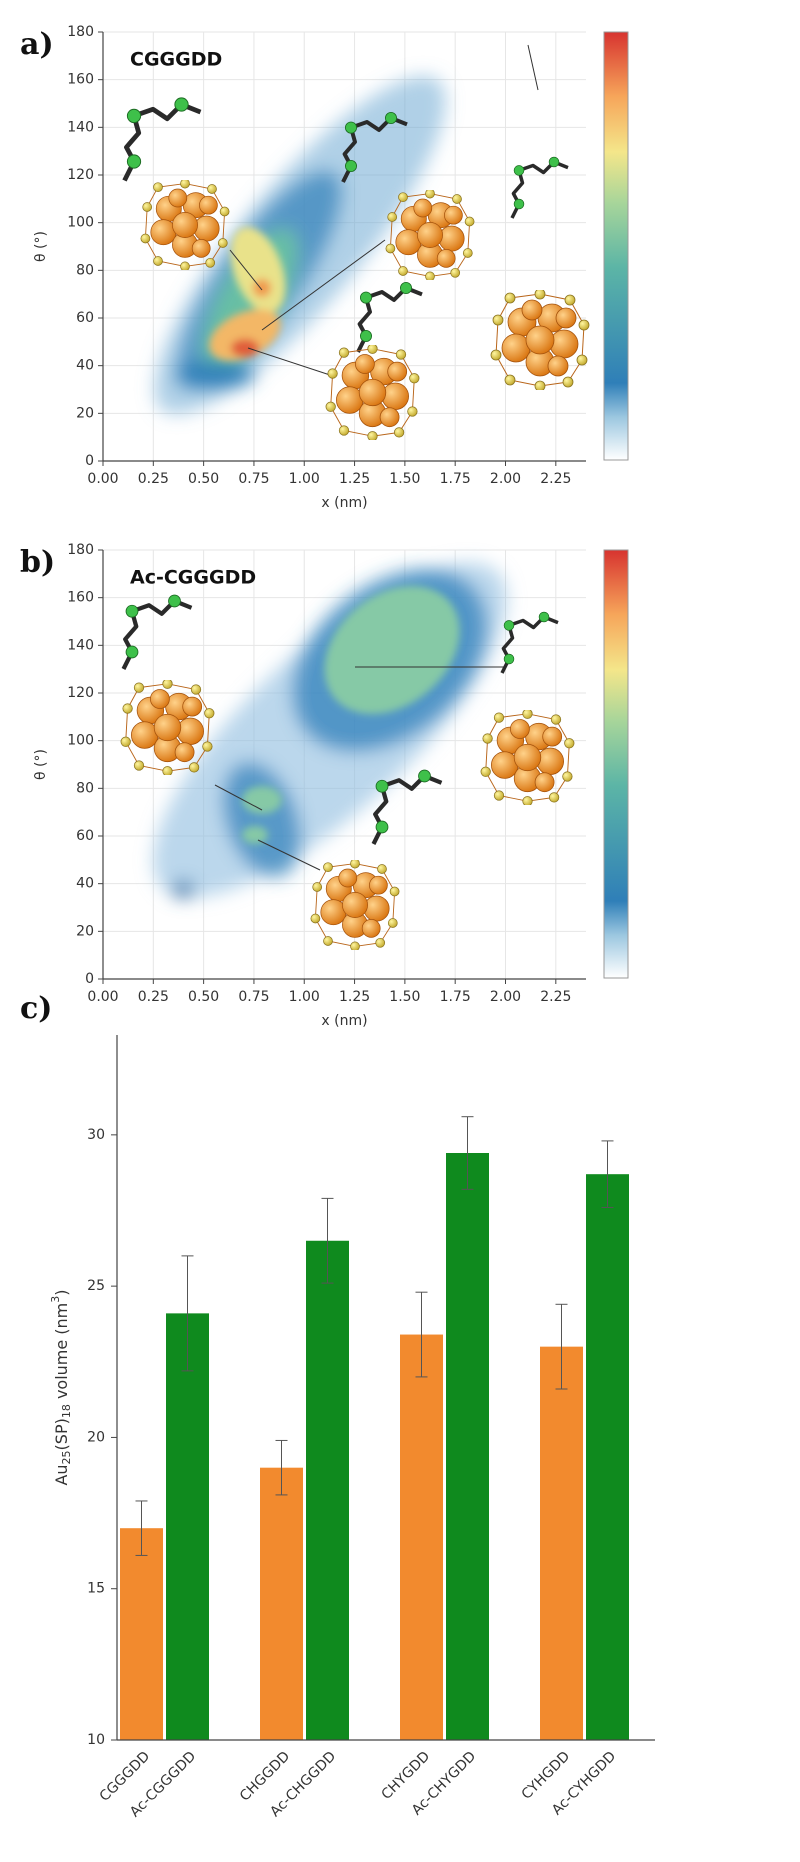 The width and height of the screenshot is (800, 1862). What do you see at coordinates (61, 1434) in the screenshot?
I see `y-axis-label-part: (SP)` at bounding box center [61, 1434].